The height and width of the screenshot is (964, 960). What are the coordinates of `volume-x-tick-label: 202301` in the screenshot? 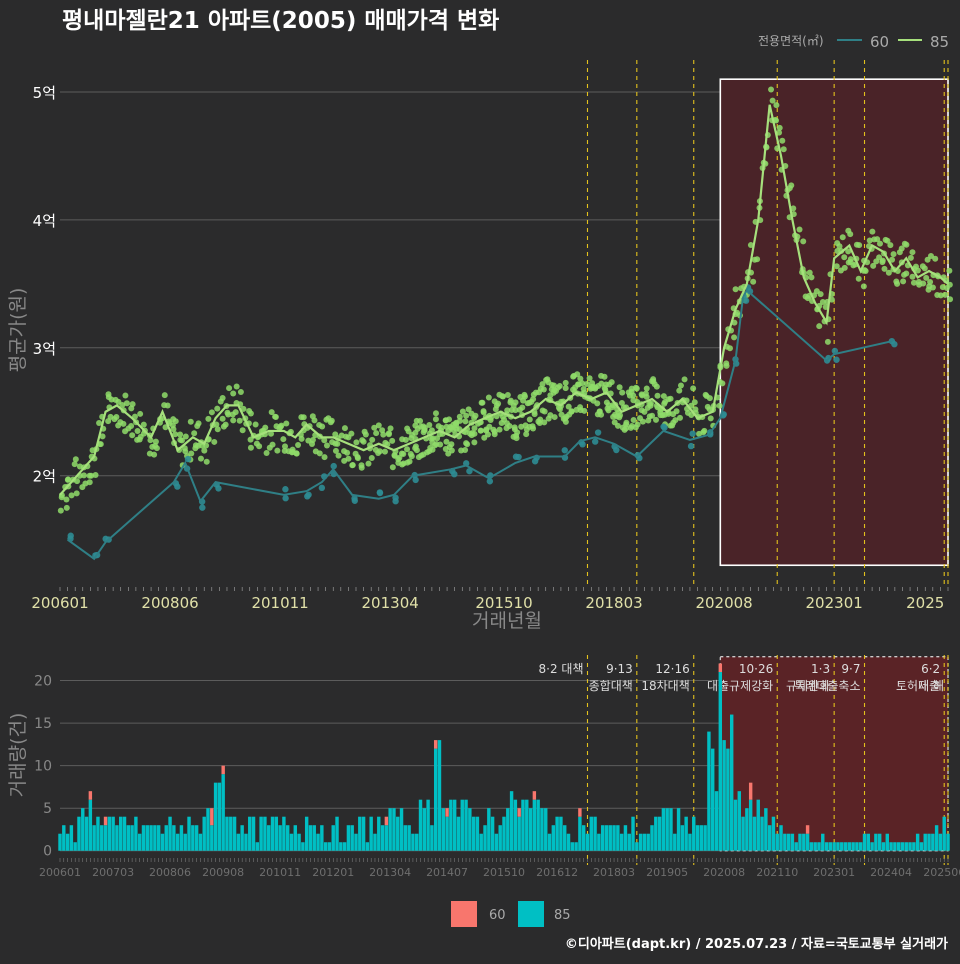 It's located at (834, 872).